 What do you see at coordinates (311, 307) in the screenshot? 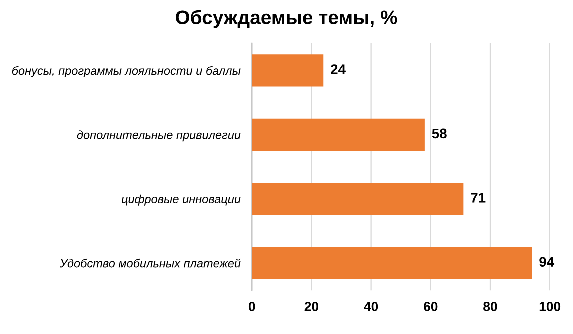
I see `x-tick-label: 20` at bounding box center [311, 307].